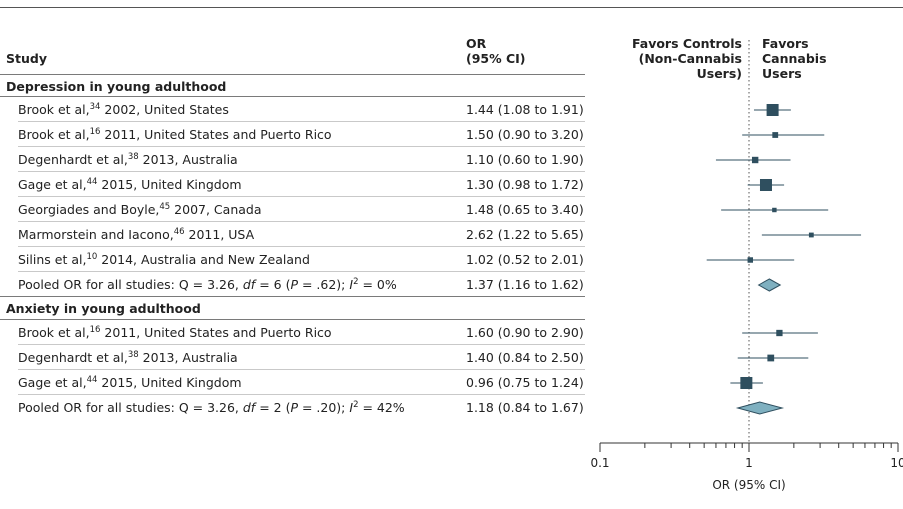  Describe the element at coordinates (496, 58) in the screenshot. I see `or-header-line2: (95% CI)` at that location.